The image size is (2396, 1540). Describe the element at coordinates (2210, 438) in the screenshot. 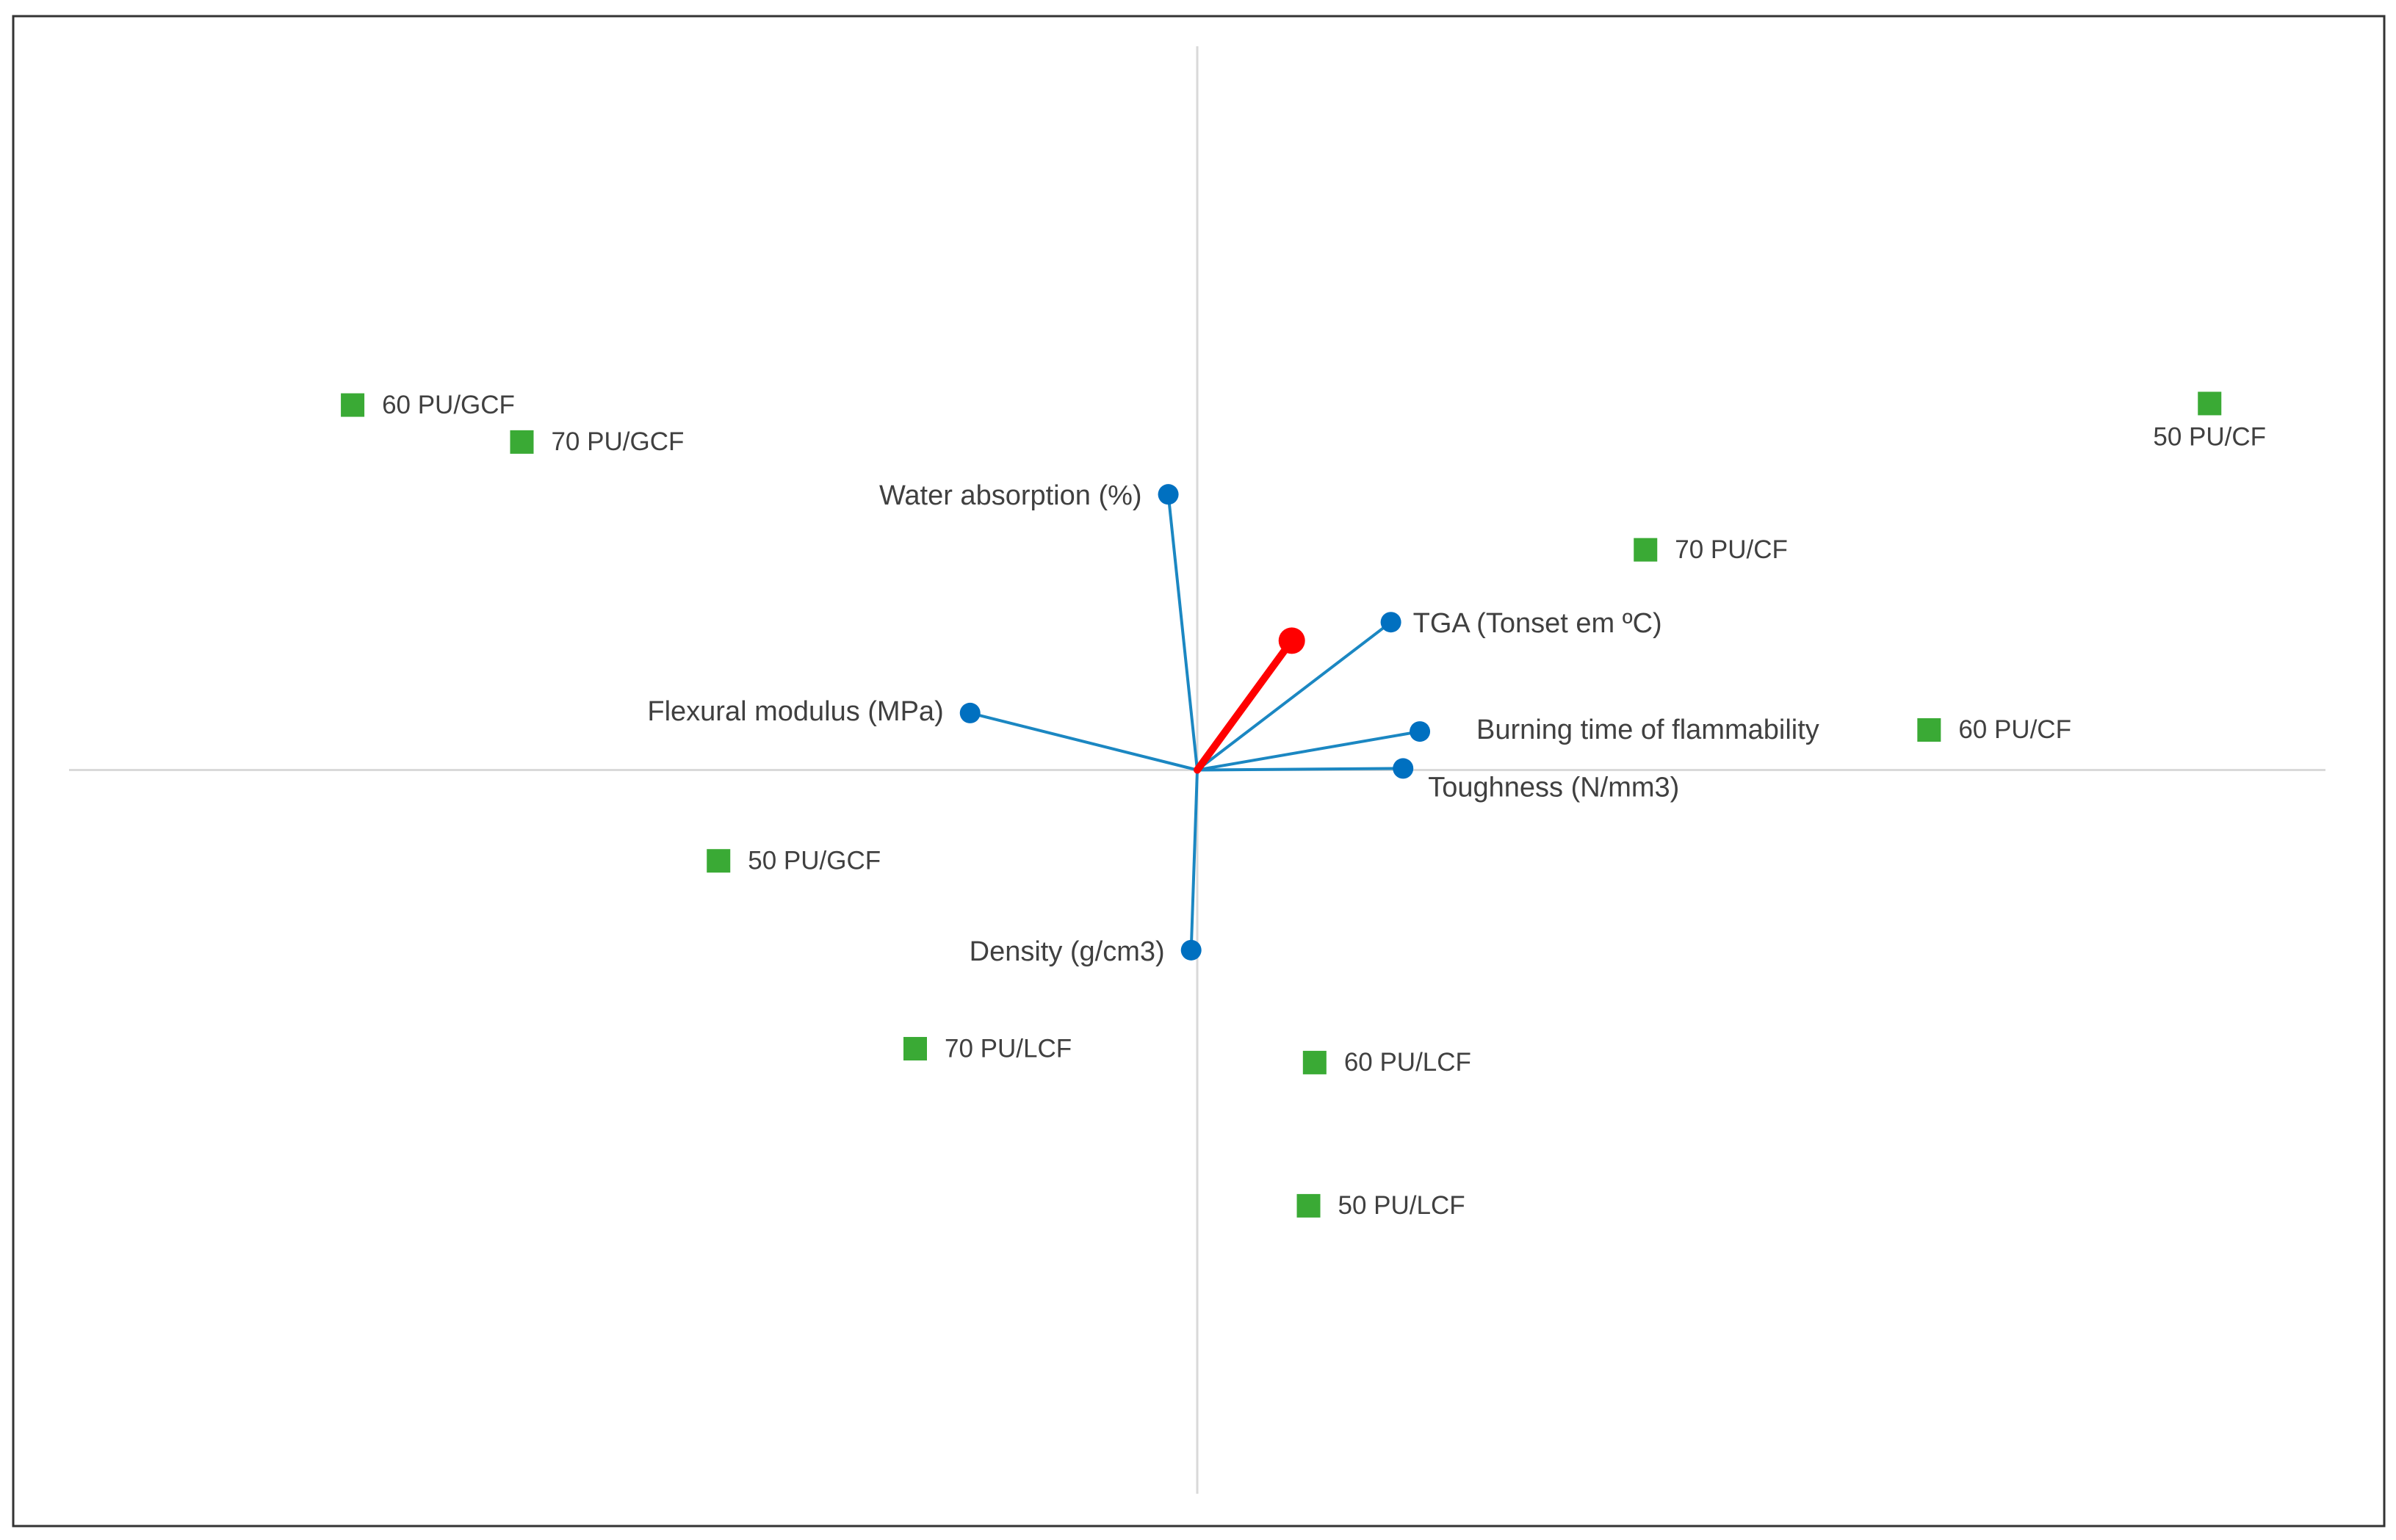

I see `score-label: 50 PU/CF` at that location.